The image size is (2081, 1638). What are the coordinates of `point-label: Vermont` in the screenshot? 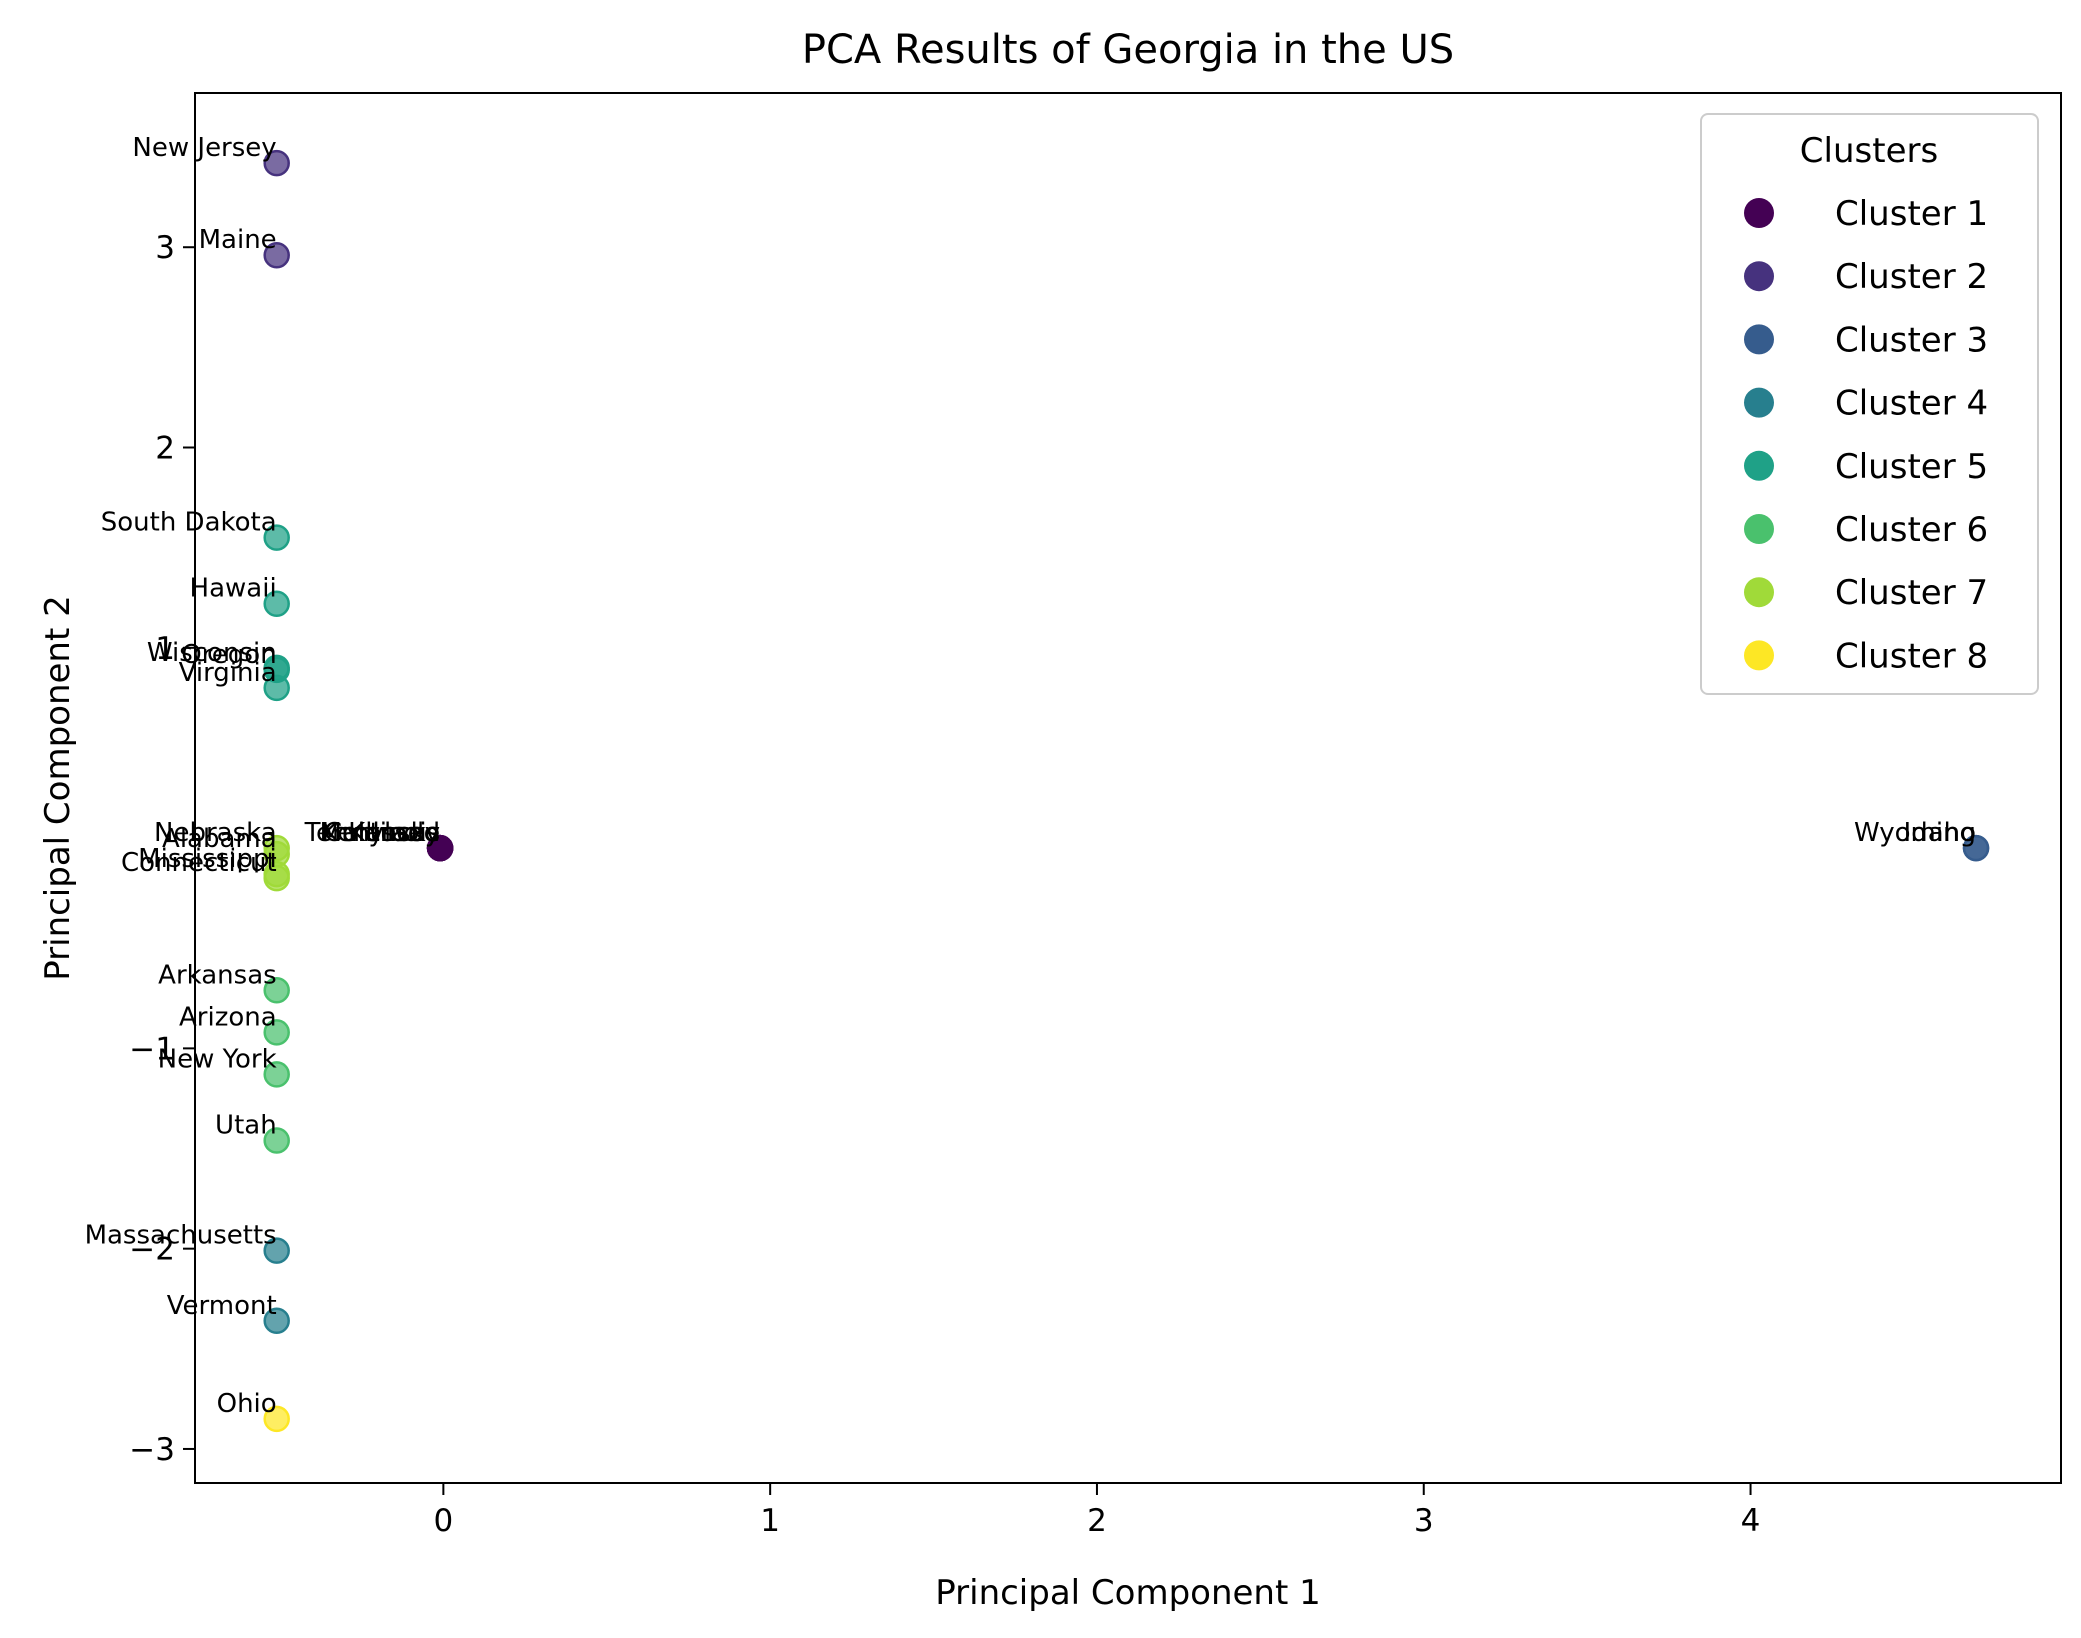 It's located at (222, 1306).